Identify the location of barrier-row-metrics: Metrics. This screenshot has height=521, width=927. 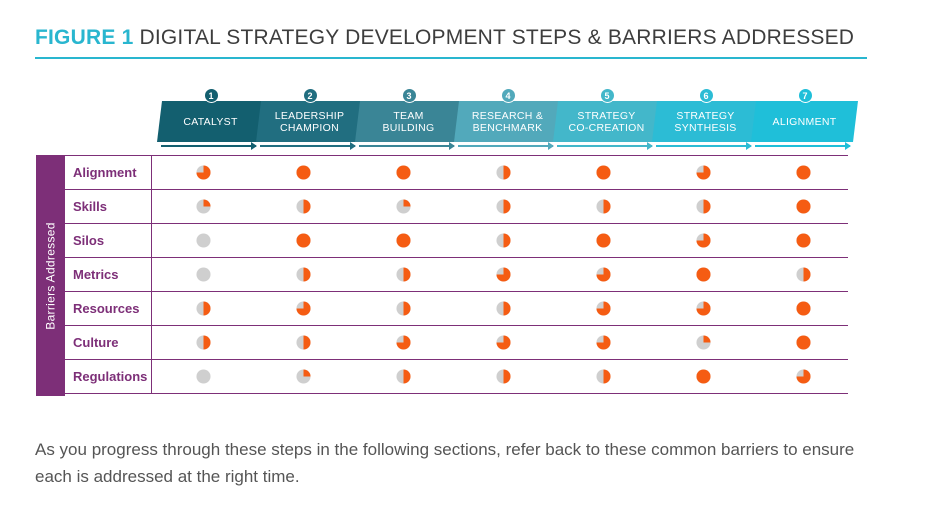
(456, 275).